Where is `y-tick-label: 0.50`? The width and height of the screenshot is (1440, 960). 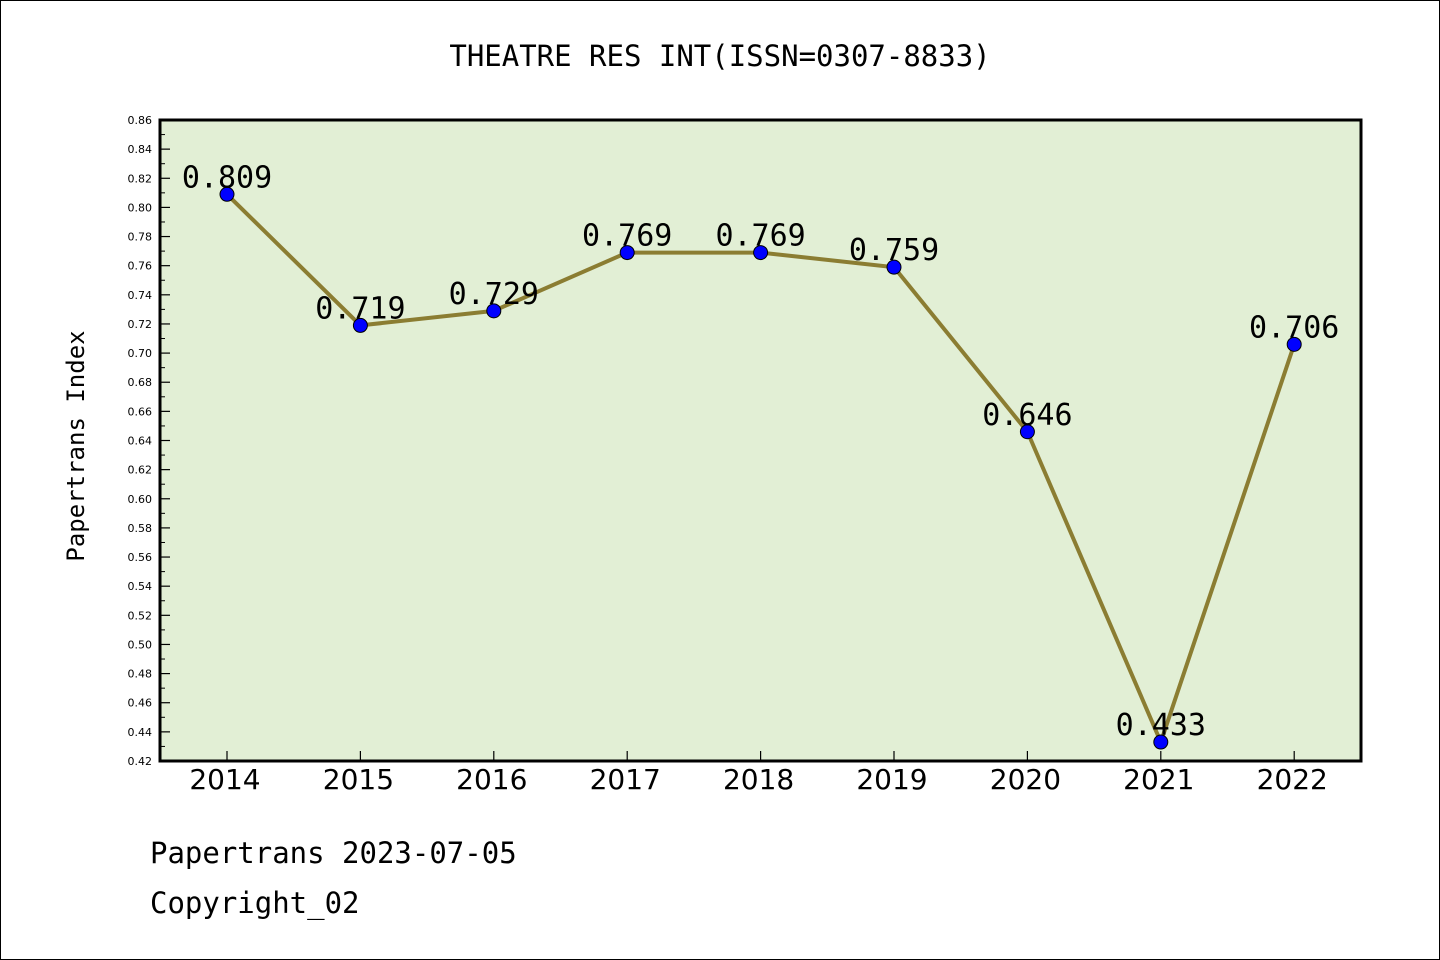
y-tick-label: 0.50 is located at coordinates (140, 644).